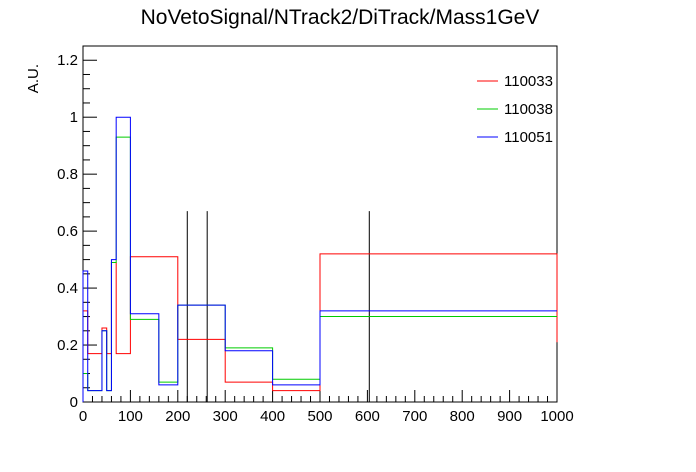  Describe the element at coordinates (340, 17) in the screenshot. I see `chart-title: NoVetoSignal/NTrack2/DiTrack/Mass1GeV` at that location.